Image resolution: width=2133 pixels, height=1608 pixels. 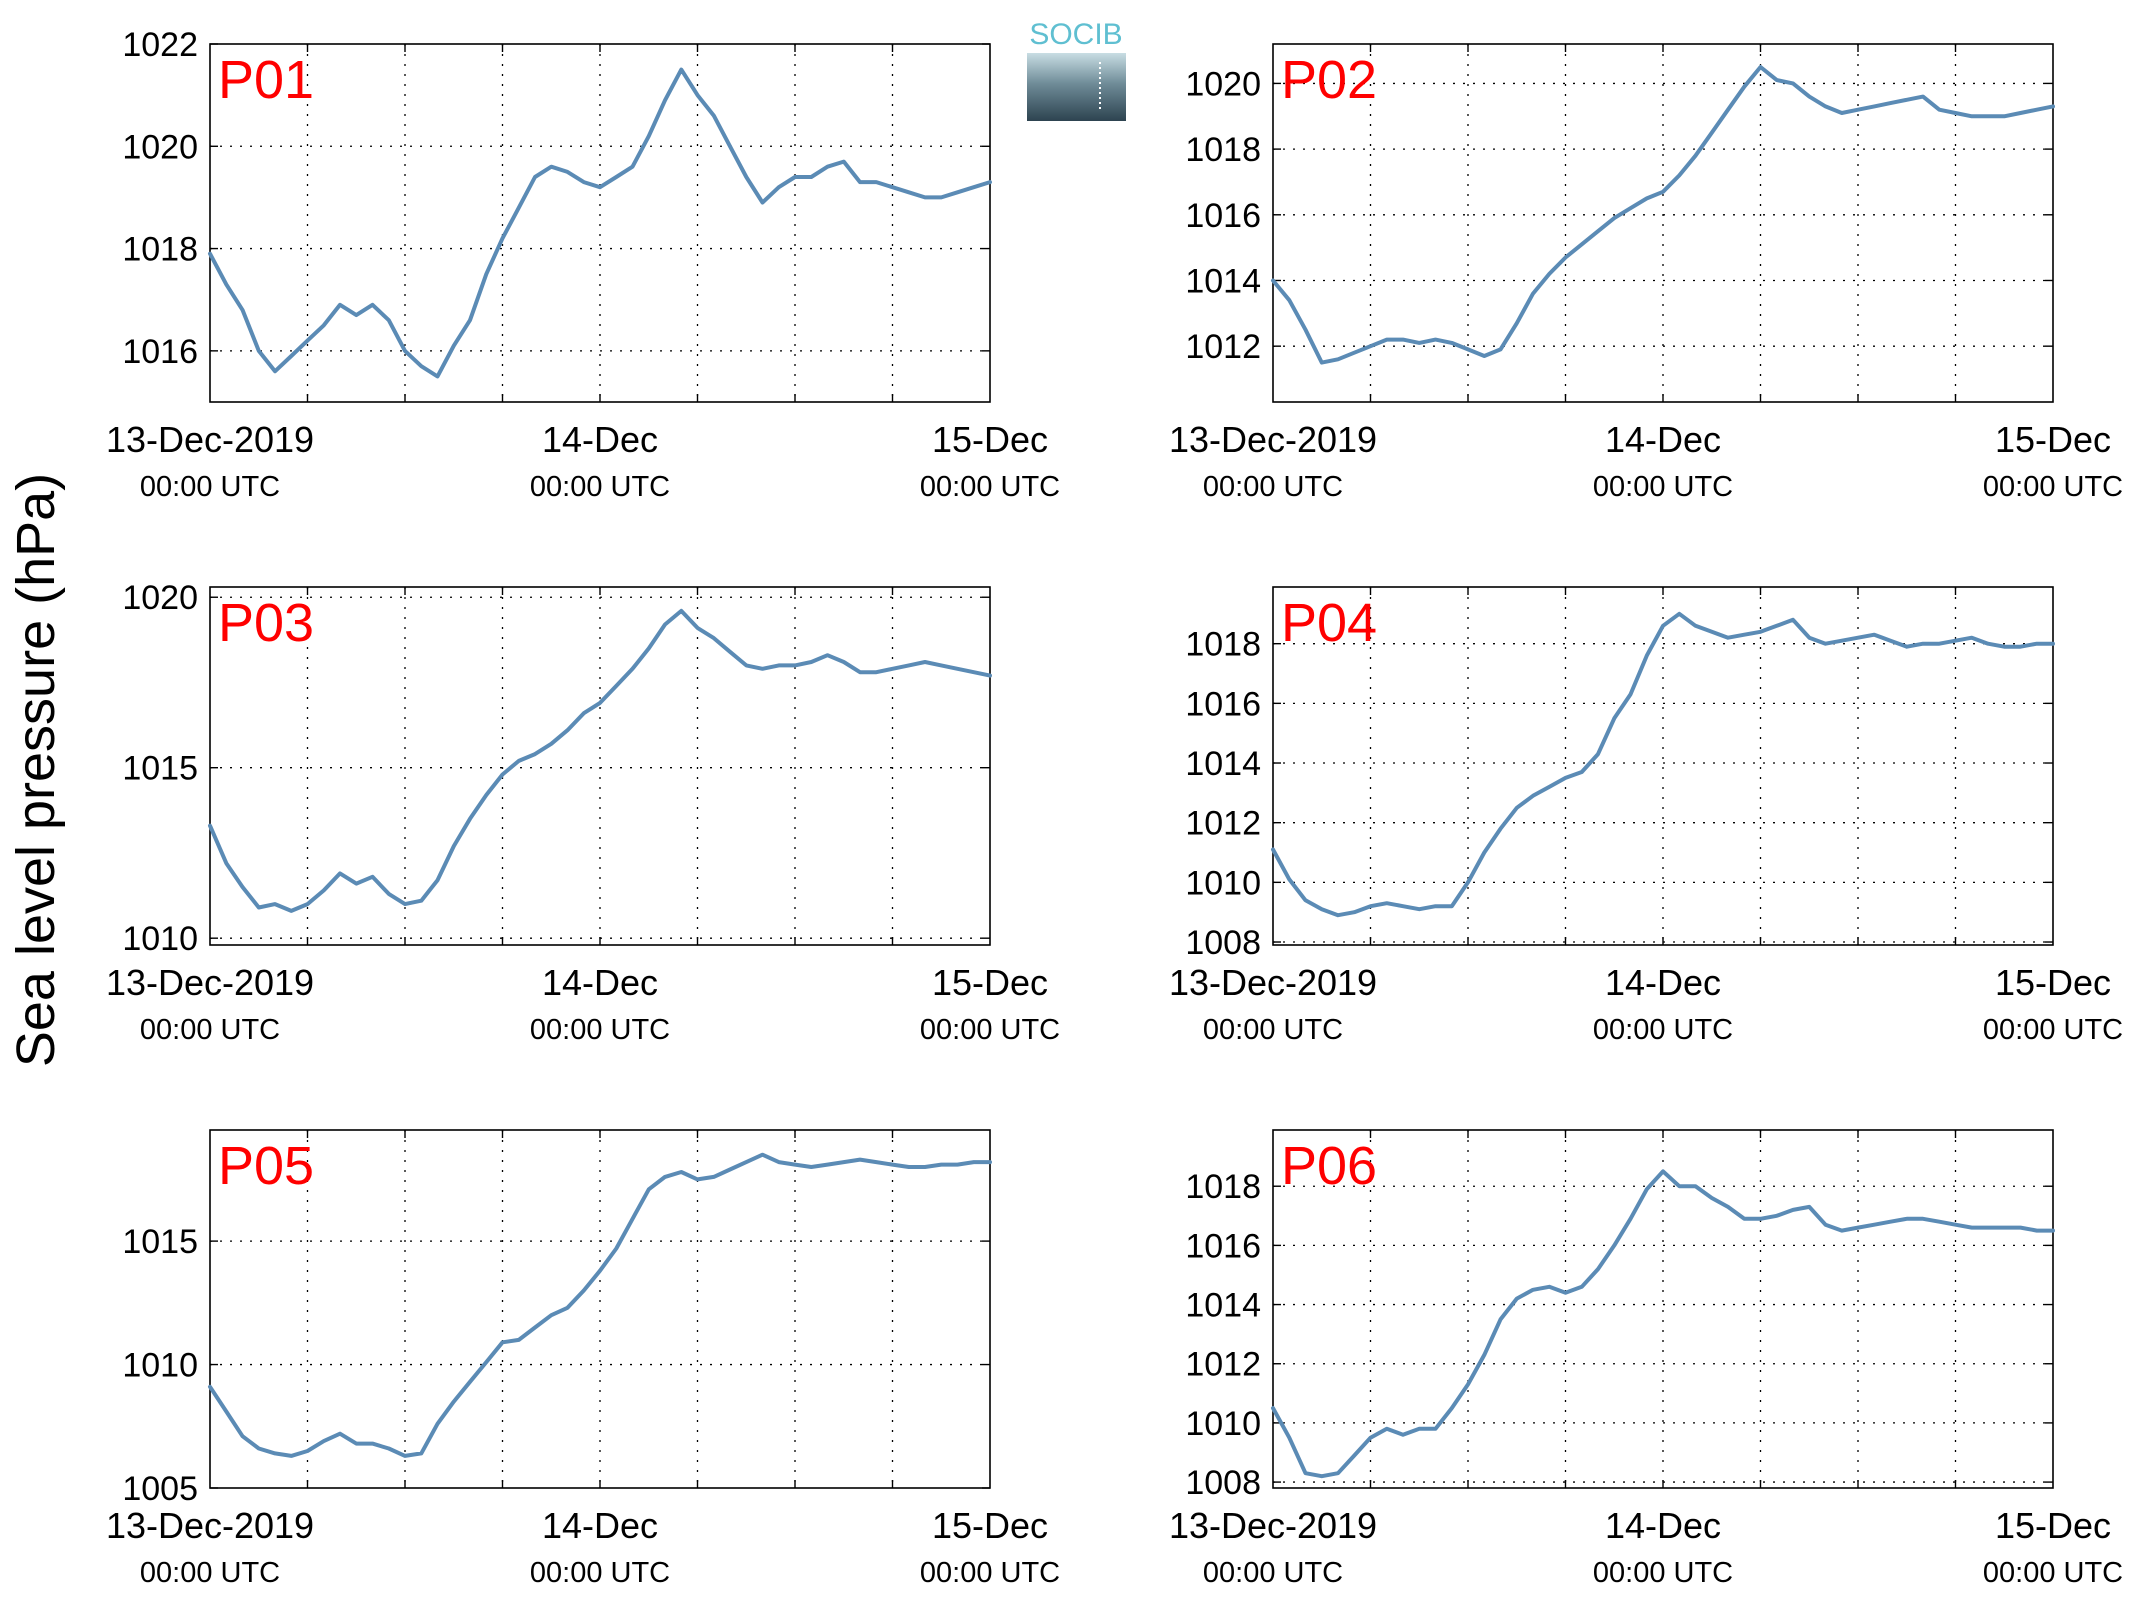 I want to click on panel-label: P04, so click(x=1329, y=623).